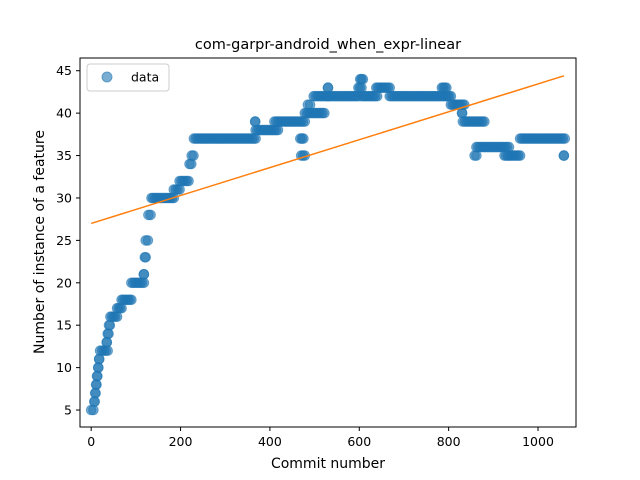 This screenshot has width=640, height=480. What do you see at coordinates (270, 441) in the screenshot?
I see `x-tick-label: 400` at bounding box center [270, 441].